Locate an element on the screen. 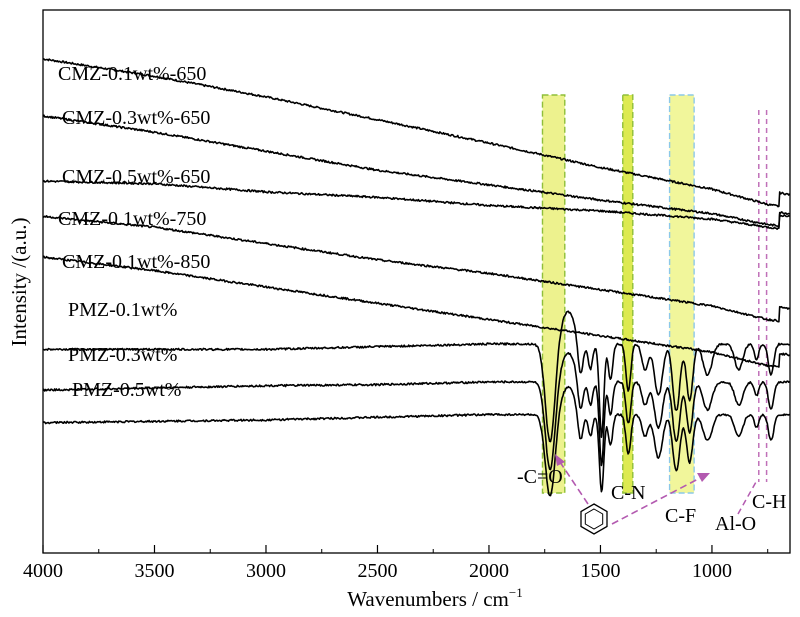 This screenshot has width=800, height=617. series-label-1: CMZ-0.3wt%-650 is located at coordinates (136, 118).